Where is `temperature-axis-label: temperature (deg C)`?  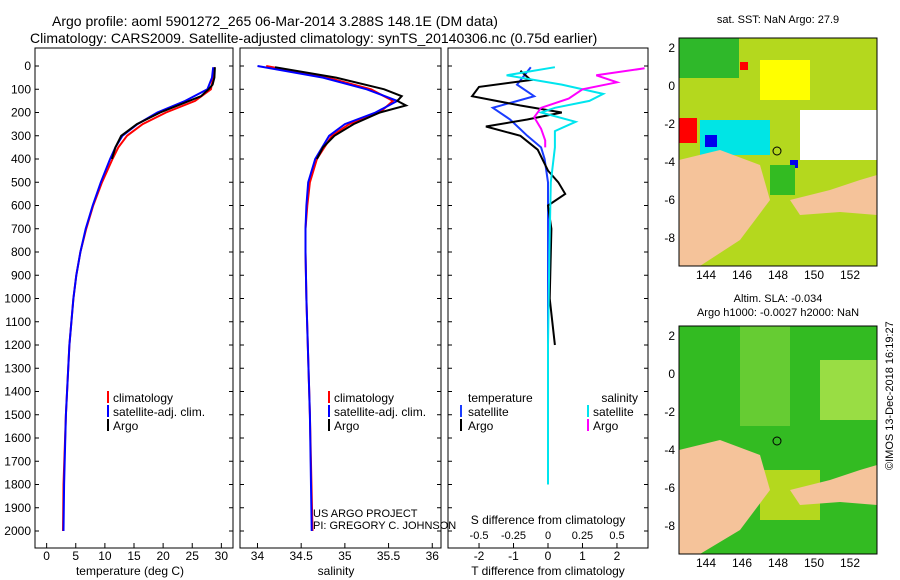
temperature-axis-label: temperature (deg C) is located at coordinates (130, 571).